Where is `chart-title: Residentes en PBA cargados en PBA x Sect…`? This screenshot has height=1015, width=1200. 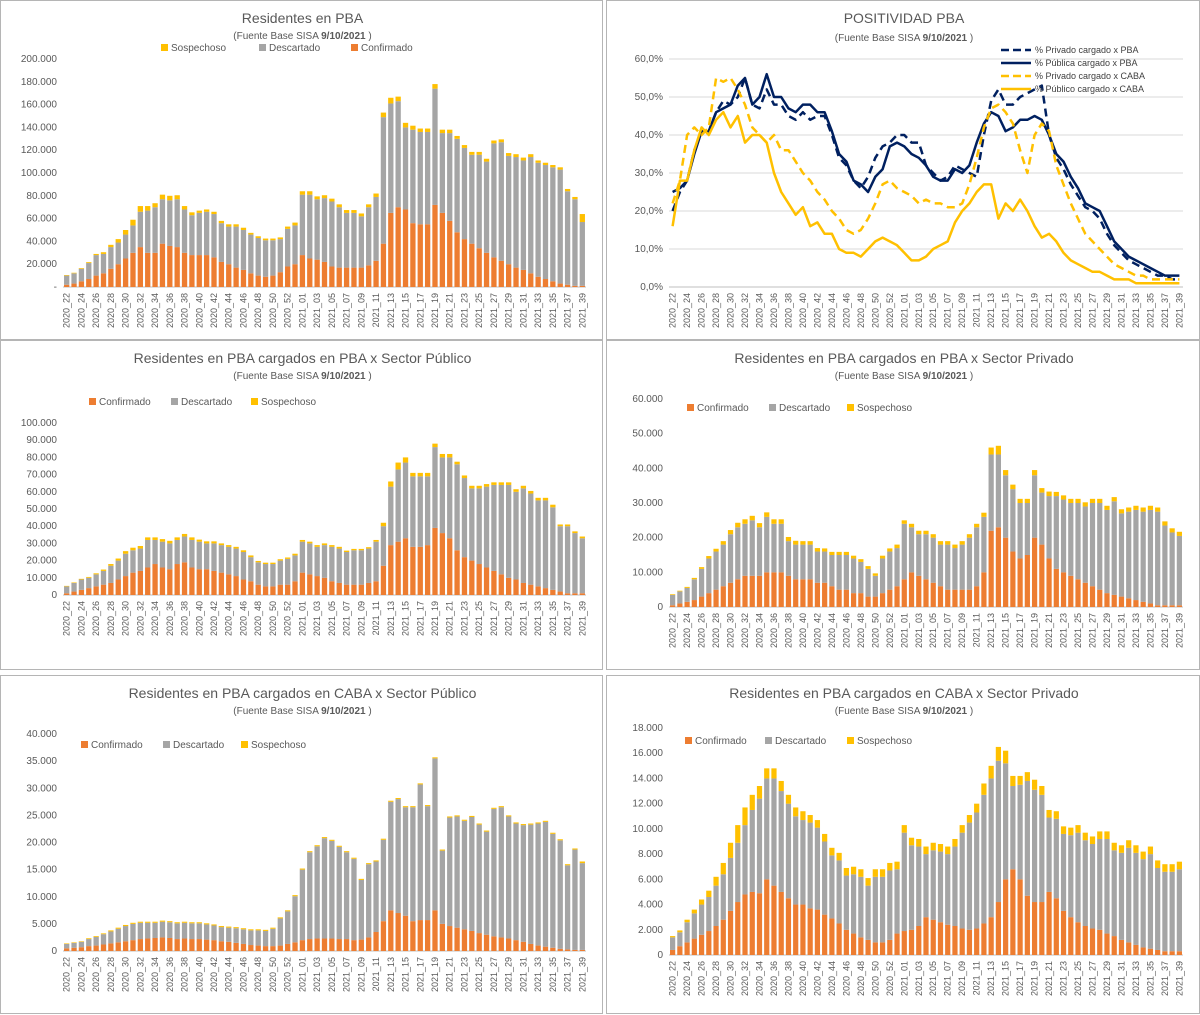 chart-title: Residentes en PBA cargados en PBA x Sect… is located at coordinates (303, 358).